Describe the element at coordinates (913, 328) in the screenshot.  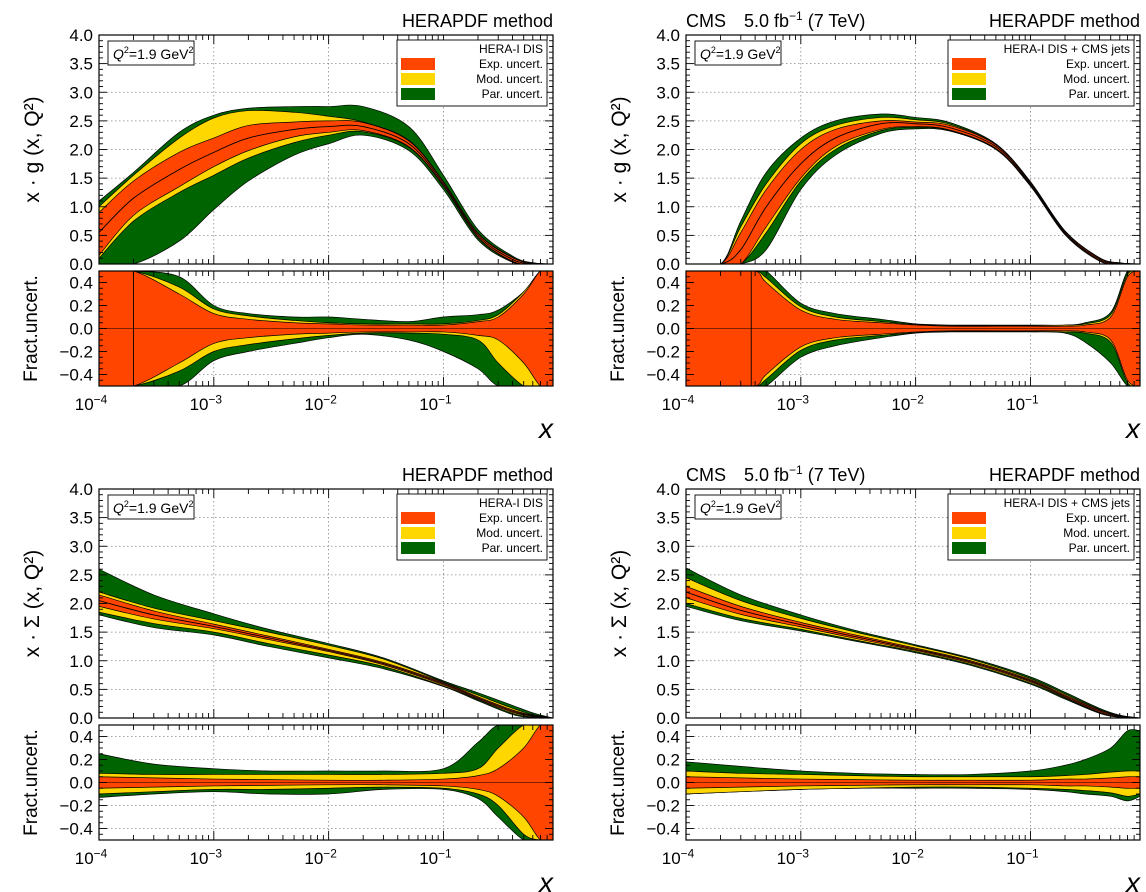
I see `bands-ratio` at that location.